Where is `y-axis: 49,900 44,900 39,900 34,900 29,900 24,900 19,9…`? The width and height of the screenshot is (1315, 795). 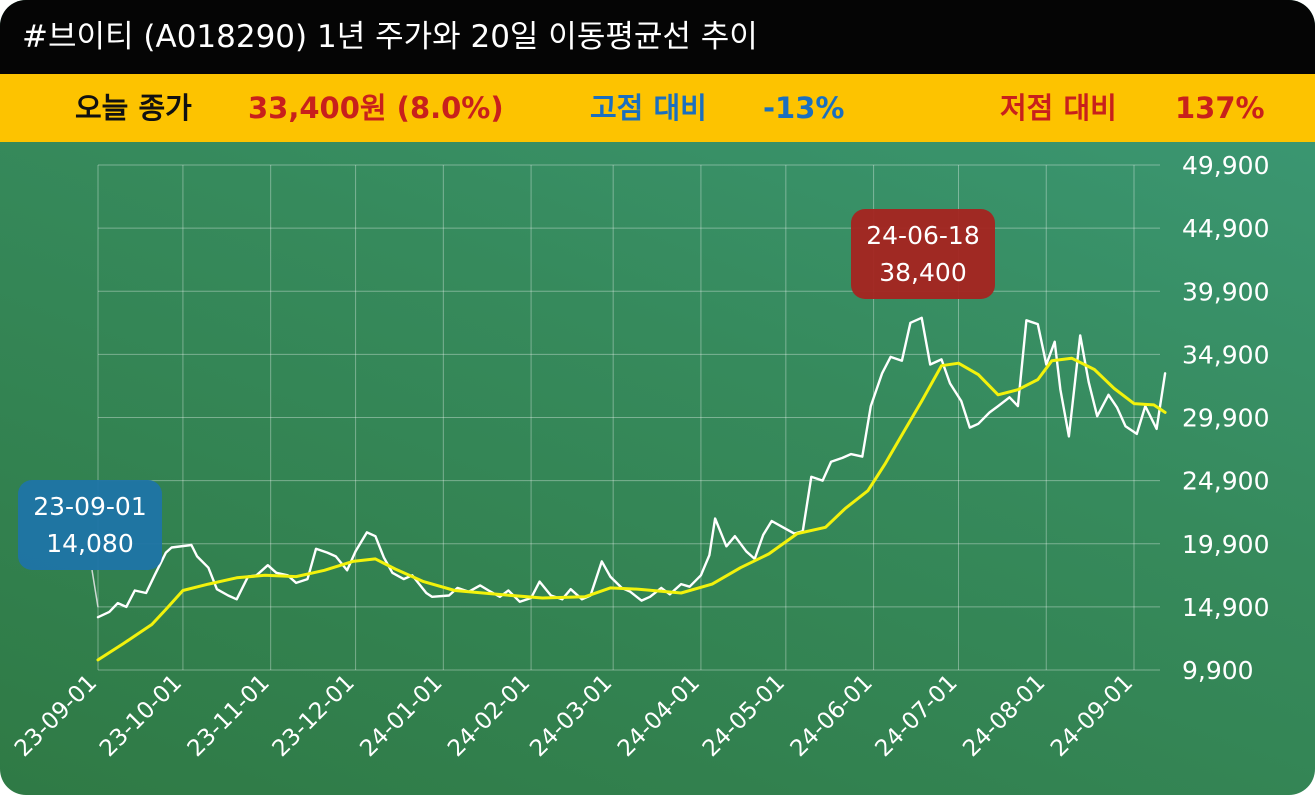 y-axis: 49,900 44,900 39,900 34,900 29,900 24,900 19,9… is located at coordinates (1225, 418).